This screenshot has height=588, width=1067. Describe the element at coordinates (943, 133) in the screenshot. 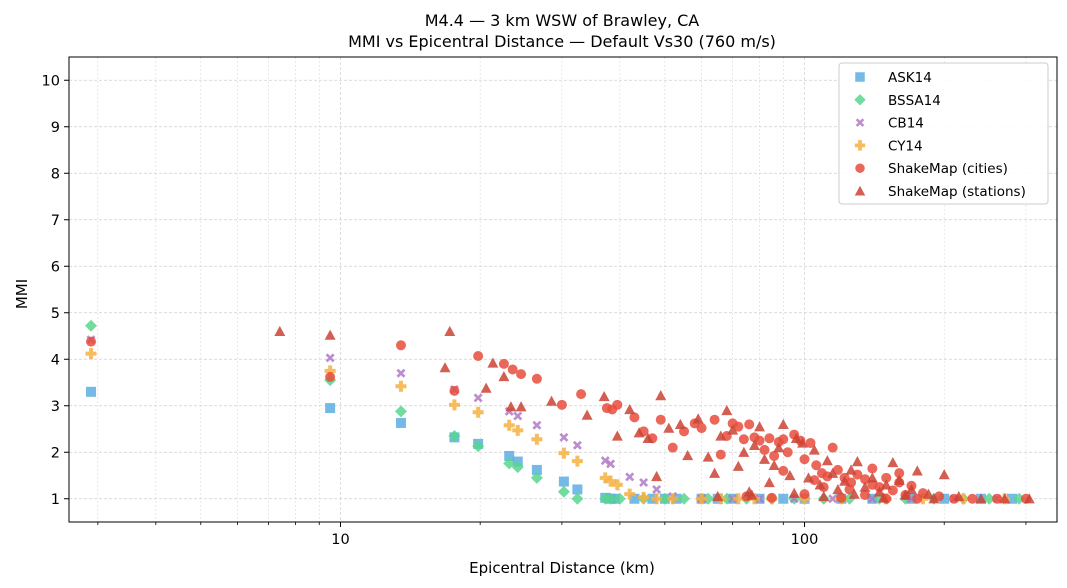

I see `legend-box` at that location.